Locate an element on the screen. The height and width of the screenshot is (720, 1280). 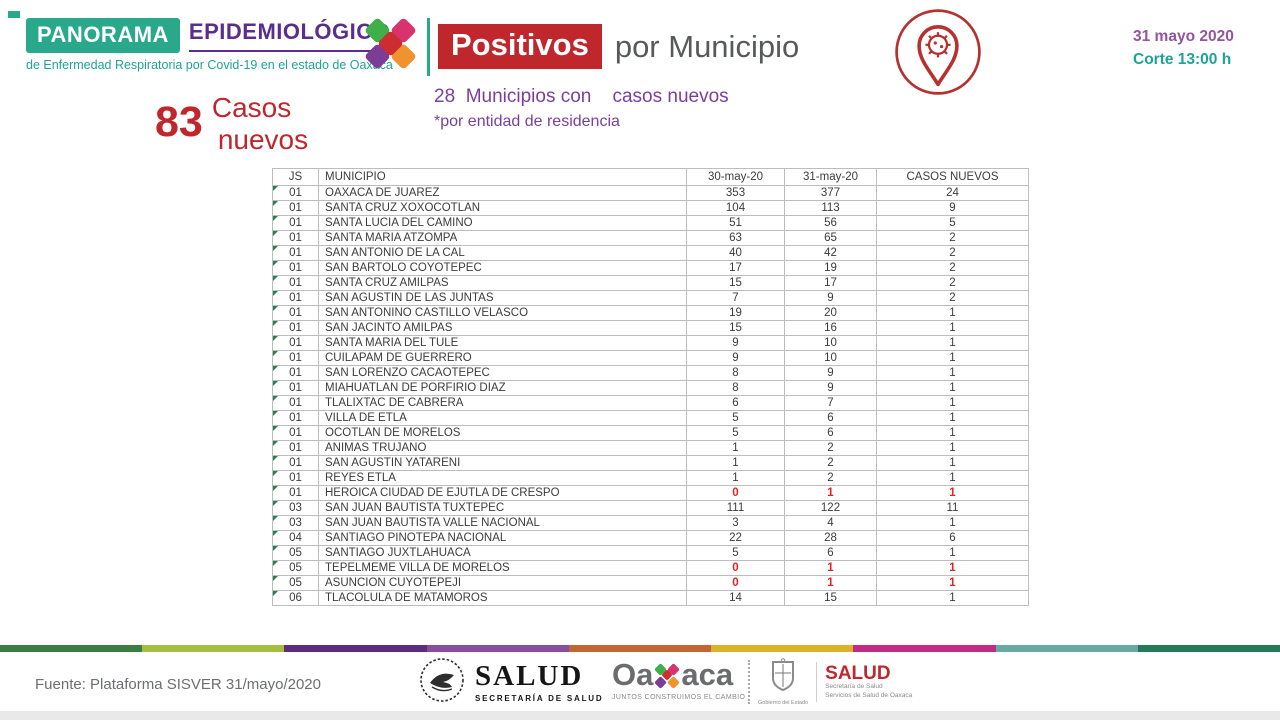
cell-30may: 353 is located at coordinates (735, 193).